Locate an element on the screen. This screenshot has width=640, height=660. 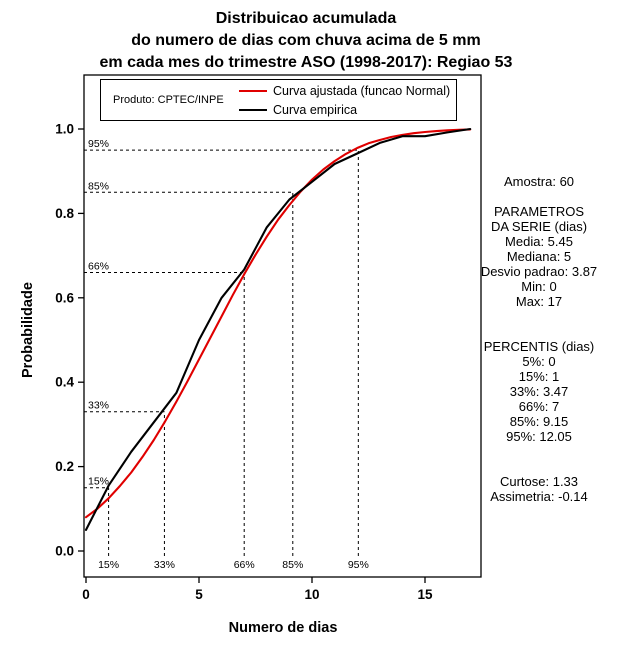
percentile-label-bottom: 33% is located at coordinates (164, 565).